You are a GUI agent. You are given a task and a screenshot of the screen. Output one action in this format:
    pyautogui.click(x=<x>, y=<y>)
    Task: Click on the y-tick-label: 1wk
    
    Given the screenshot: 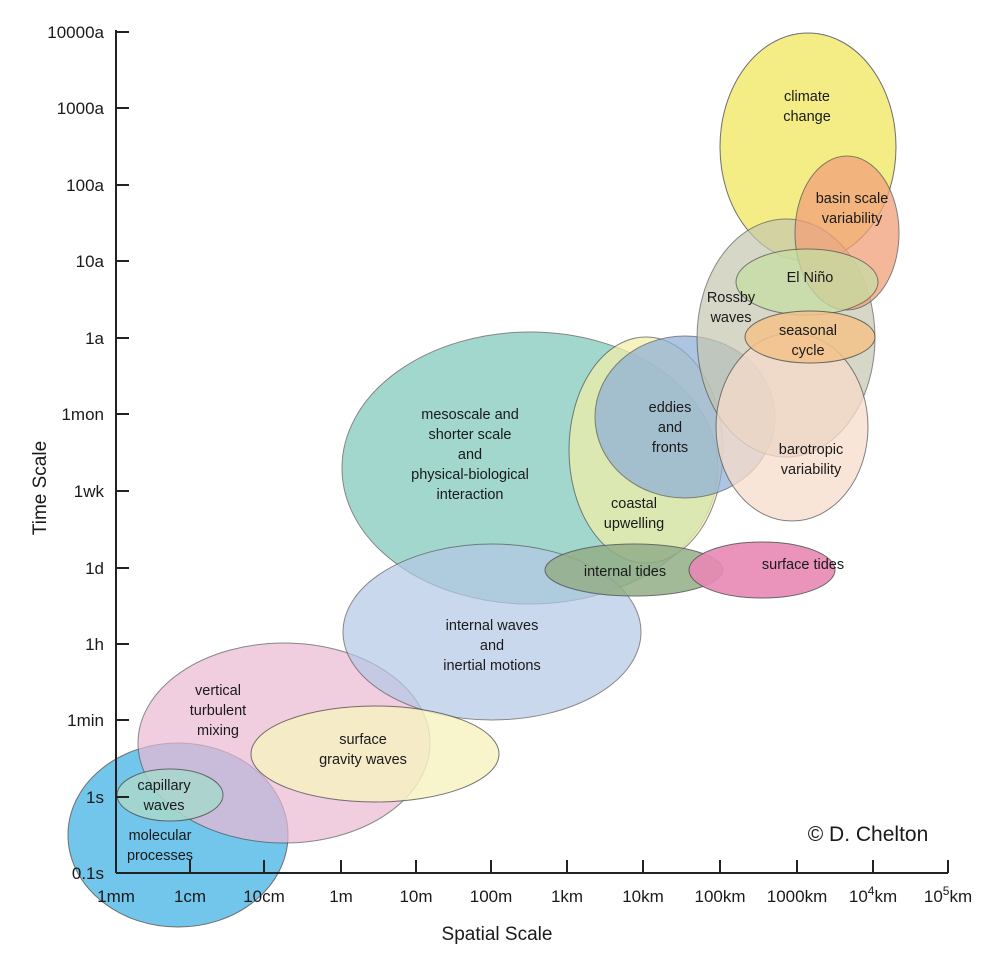 What is the action you would take?
    pyautogui.click(x=89, y=491)
    